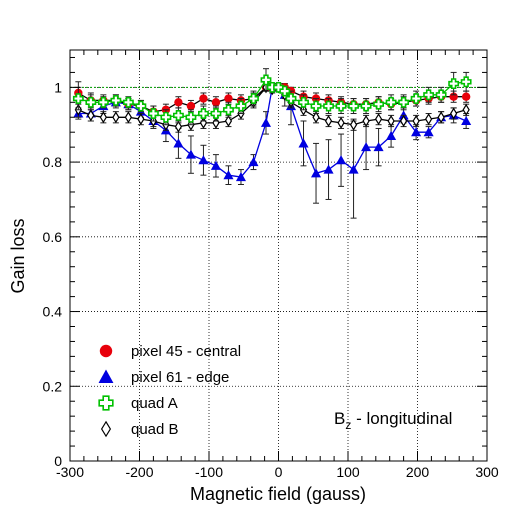 The width and height of the screenshot is (512, 512). What do you see at coordinates (278, 494) in the screenshot?
I see `x-axis-title: Magnetic field (gauss)` at bounding box center [278, 494].